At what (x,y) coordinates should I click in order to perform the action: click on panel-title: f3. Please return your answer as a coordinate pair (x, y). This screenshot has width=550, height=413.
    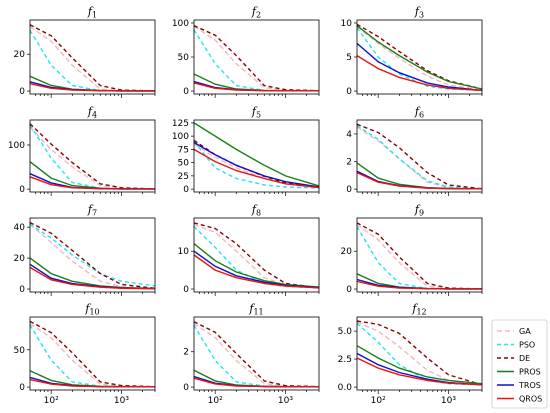
    Looking at the image, I should click on (419, 12).